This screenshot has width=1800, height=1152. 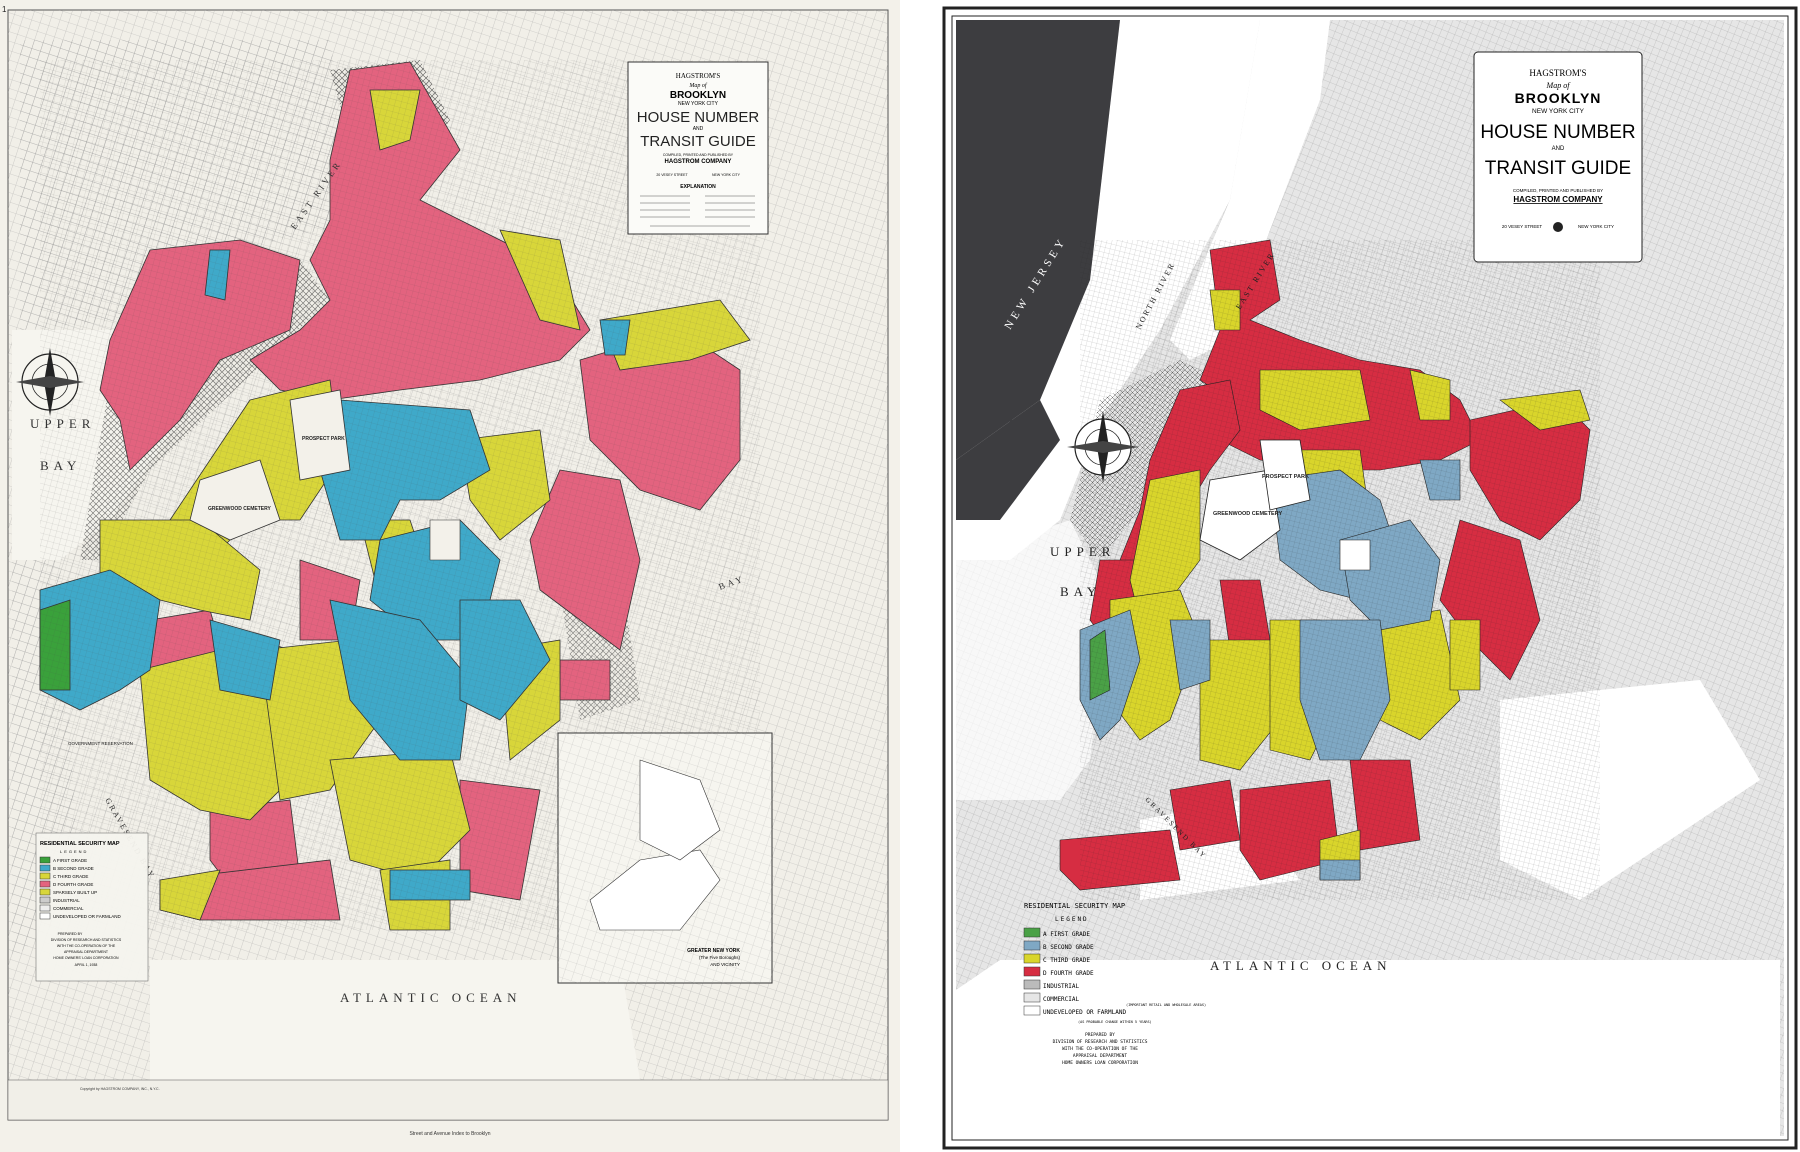 What do you see at coordinates (100, 743) in the screenshot?
I see `left-label-government: GOVERNMENT RESERVATION` at bounding box center [100, 743].